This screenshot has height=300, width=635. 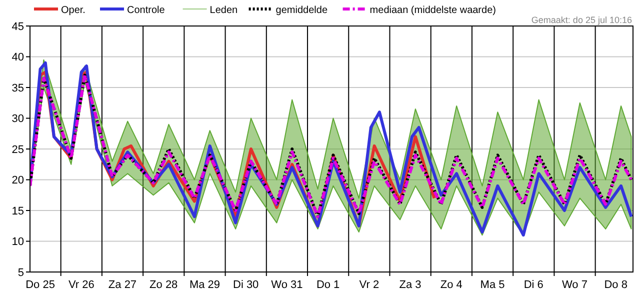 What do you see at coordinates (410, 285) in the screenshot?
I see `x-tick-label: Za 3` at bounding box center [410, 285].